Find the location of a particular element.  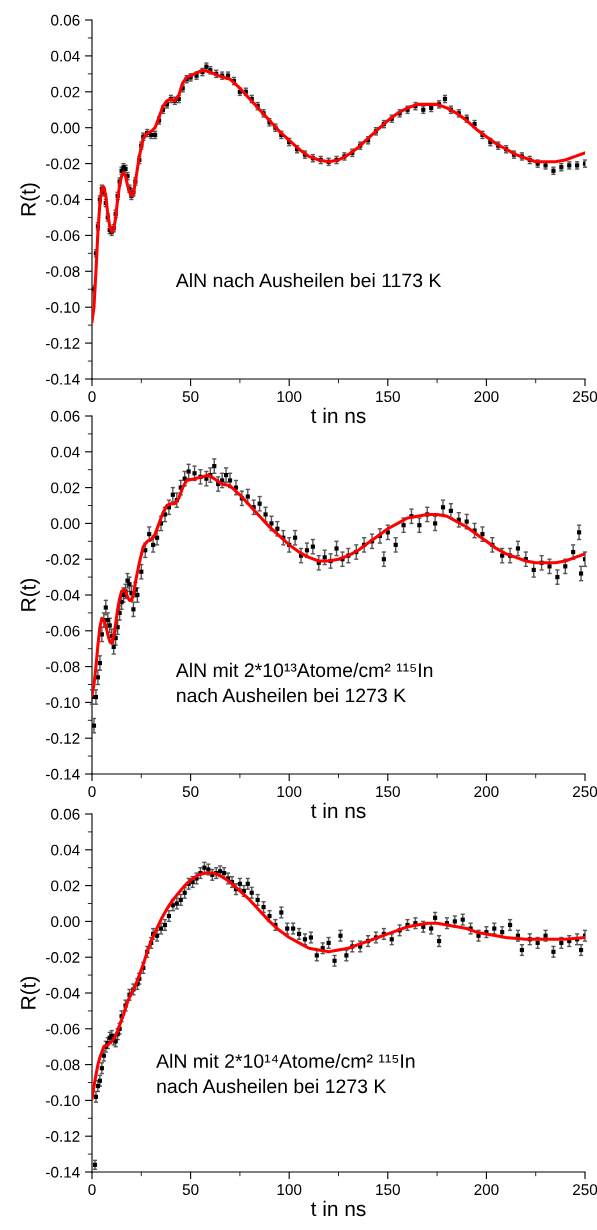

annotation: AlN mit 2*10¹³Atome/cm² ¹¹⁵In nach Ausheilen bei 1273 K is located at coordinates (304, 682).